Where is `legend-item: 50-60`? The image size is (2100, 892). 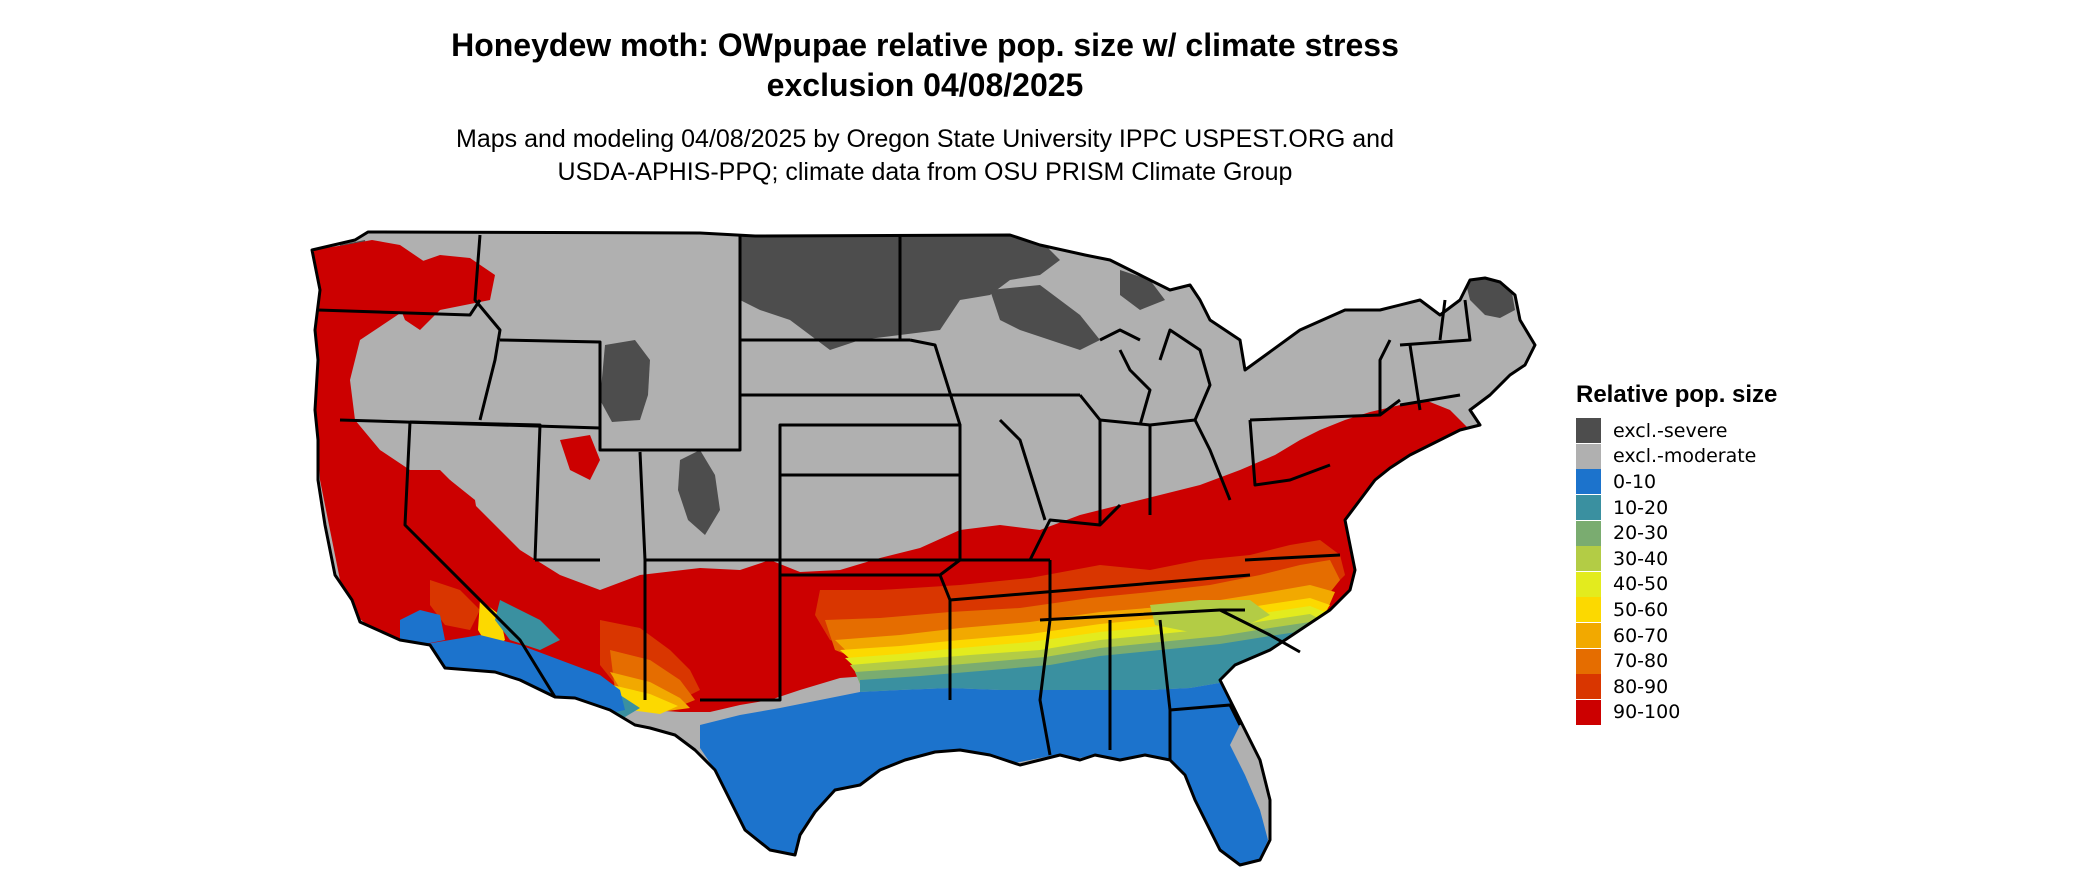
legend-item: 50-60 is located at coordinates (1676, 610).